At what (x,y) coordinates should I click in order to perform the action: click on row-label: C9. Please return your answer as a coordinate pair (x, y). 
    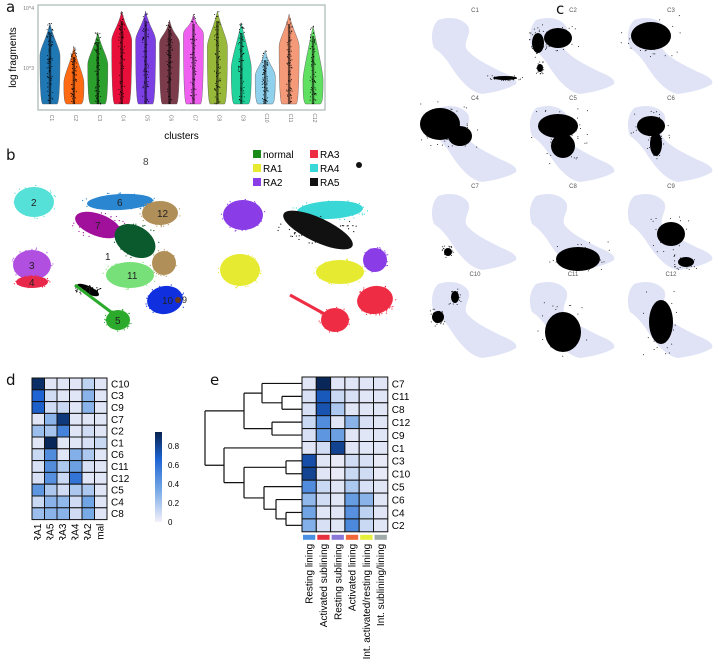
    Looking at the image, I should click on (398, 436).